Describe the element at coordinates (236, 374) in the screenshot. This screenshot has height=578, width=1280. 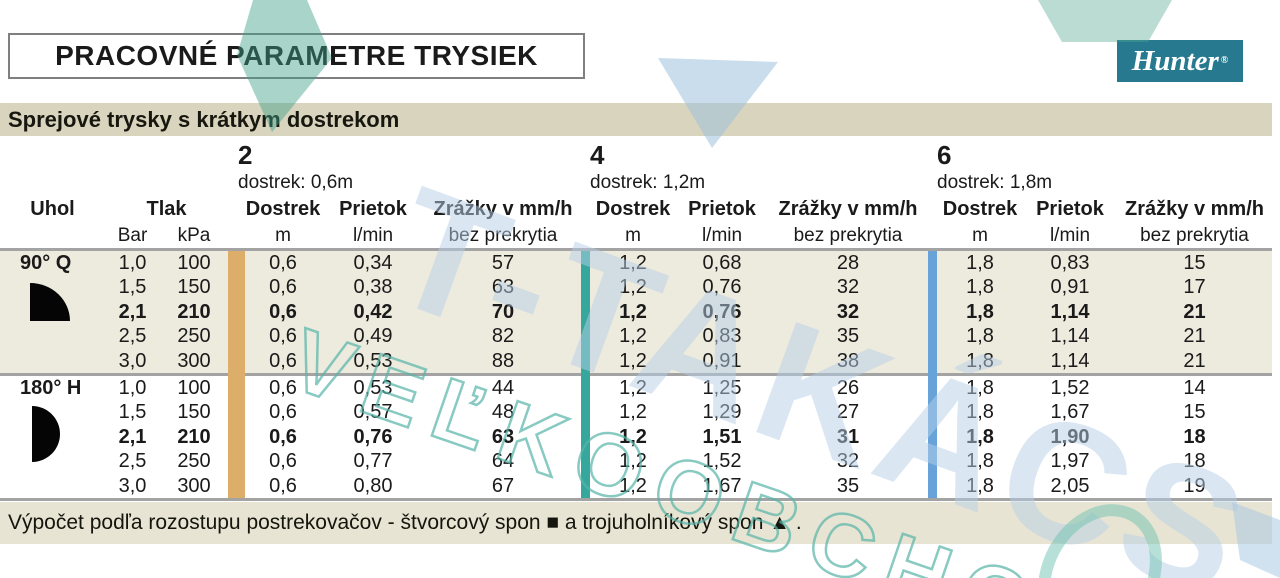
I see `orange-divider-bar` at that location.